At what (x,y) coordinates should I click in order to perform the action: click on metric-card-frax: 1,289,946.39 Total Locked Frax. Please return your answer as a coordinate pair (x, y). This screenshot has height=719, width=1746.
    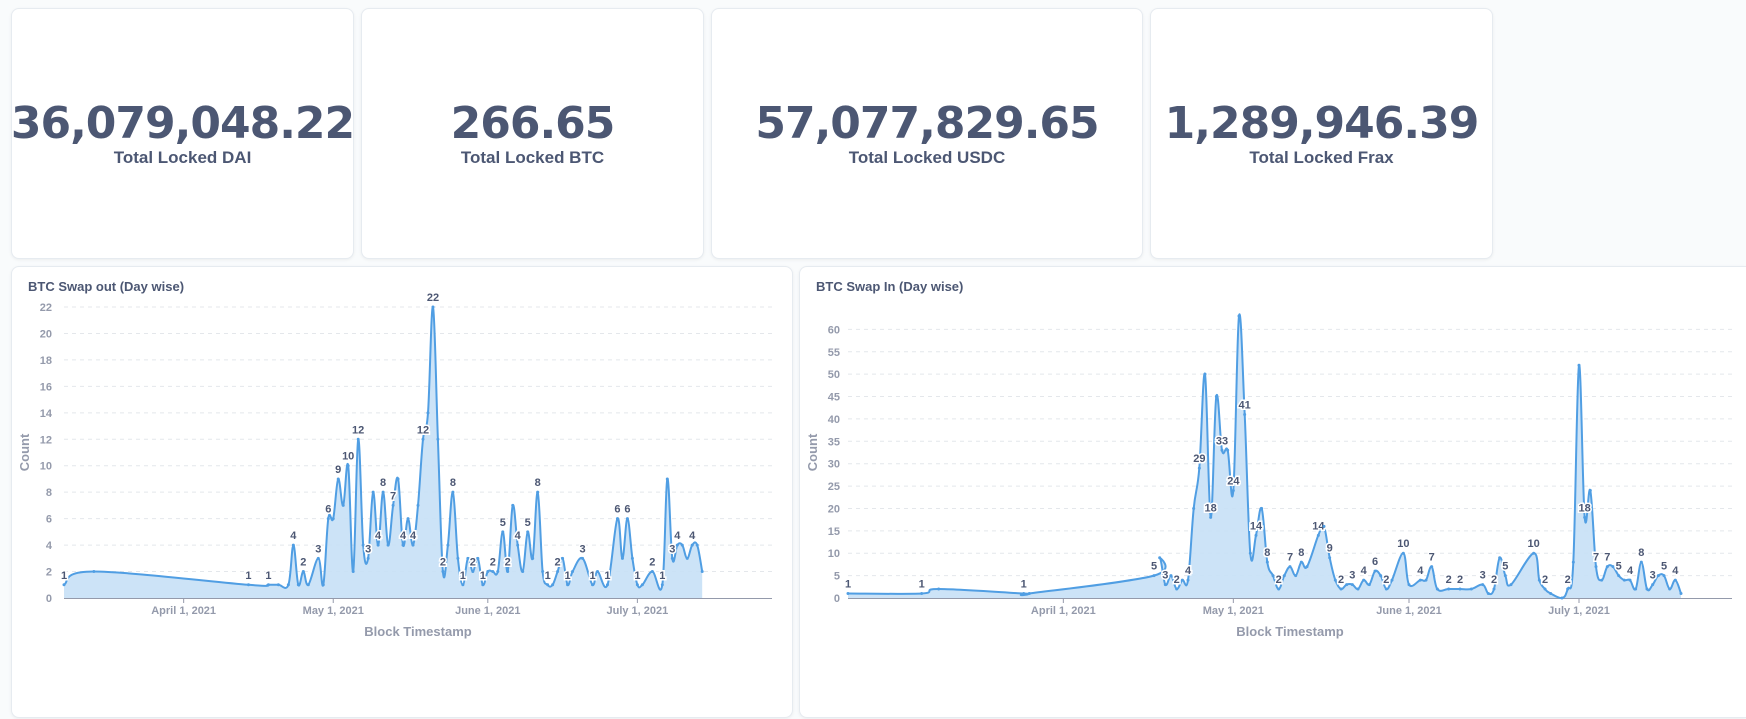
    Looking at the image, I should click on (1321, 133).